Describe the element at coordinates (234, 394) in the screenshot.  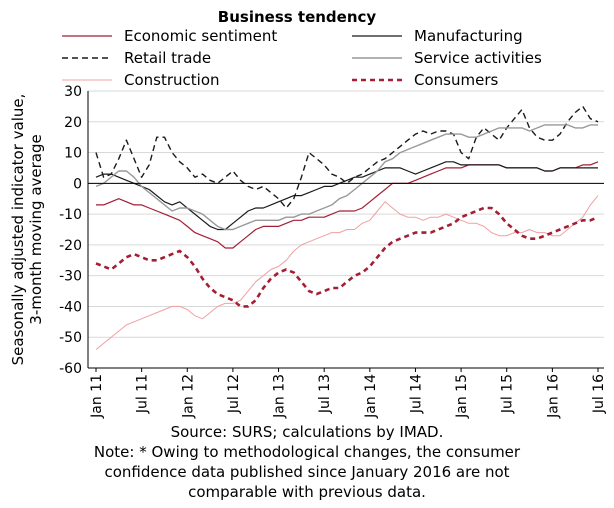
I see `x-tick-label: Jul 12` at that location.